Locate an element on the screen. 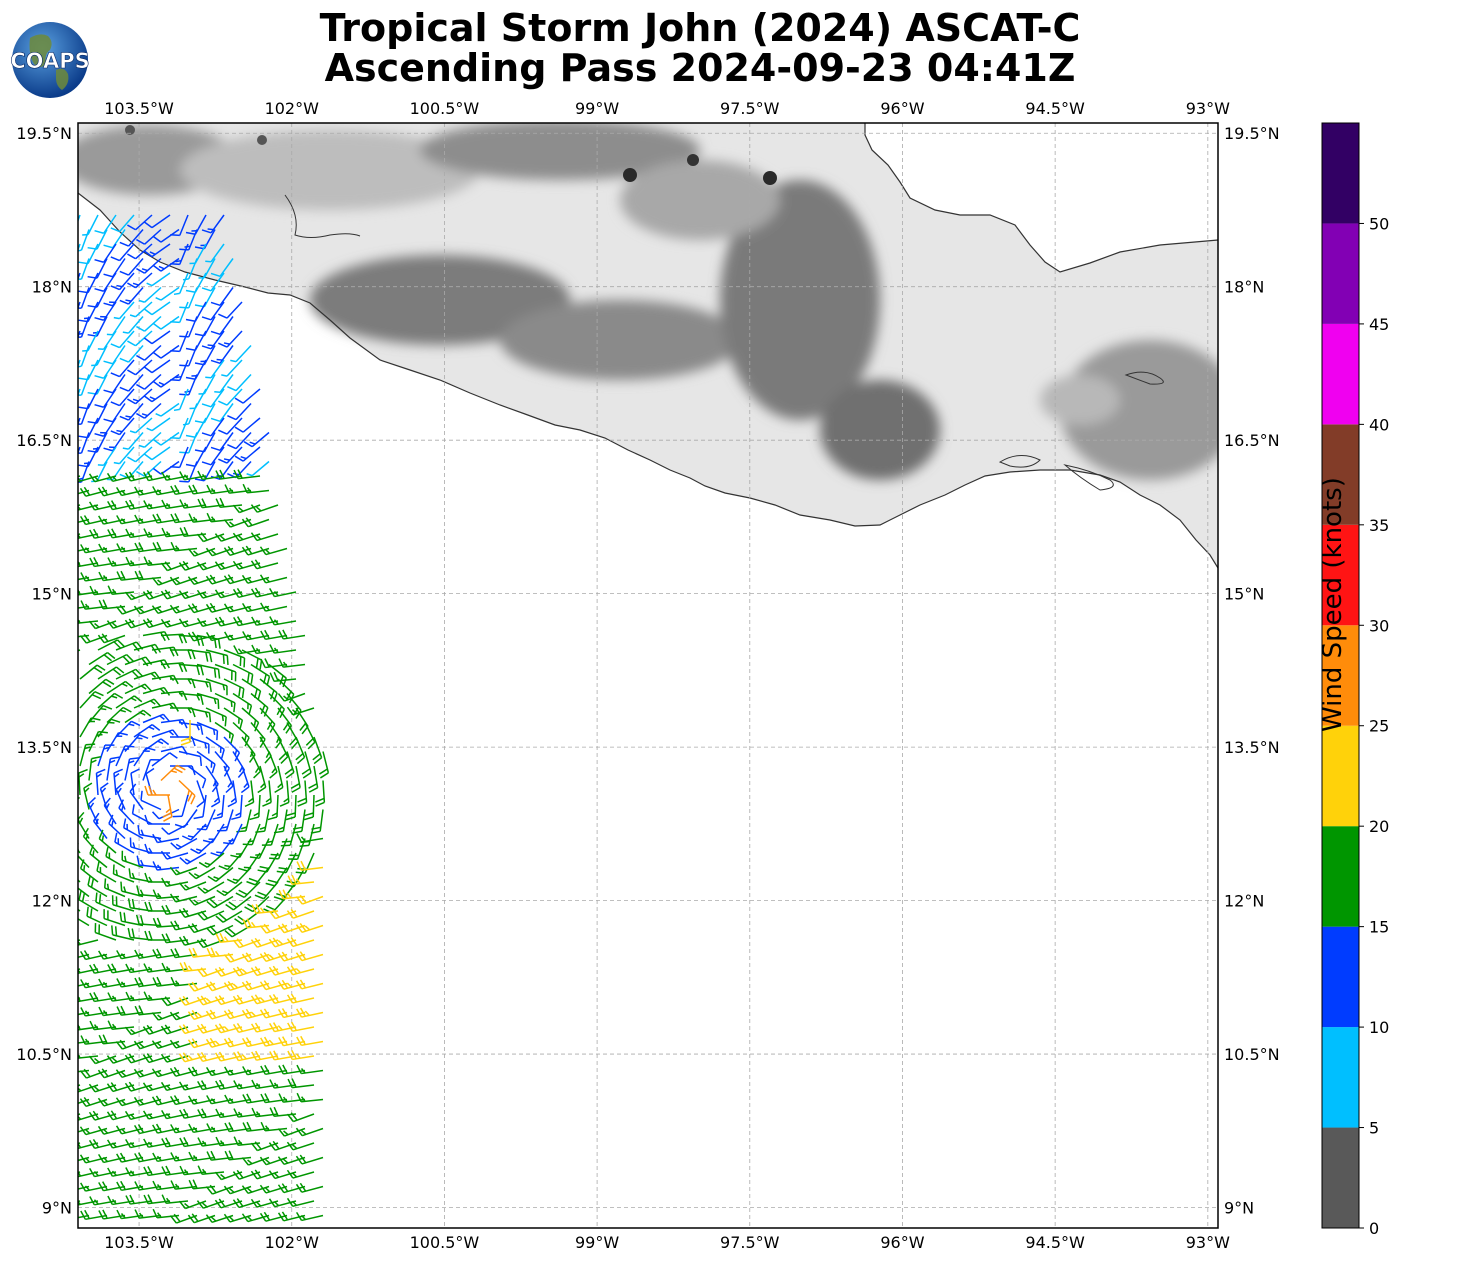 The image size is (1458, 1264). lon-label-top-4: 97.5°W is located at coordinates (750, 108).